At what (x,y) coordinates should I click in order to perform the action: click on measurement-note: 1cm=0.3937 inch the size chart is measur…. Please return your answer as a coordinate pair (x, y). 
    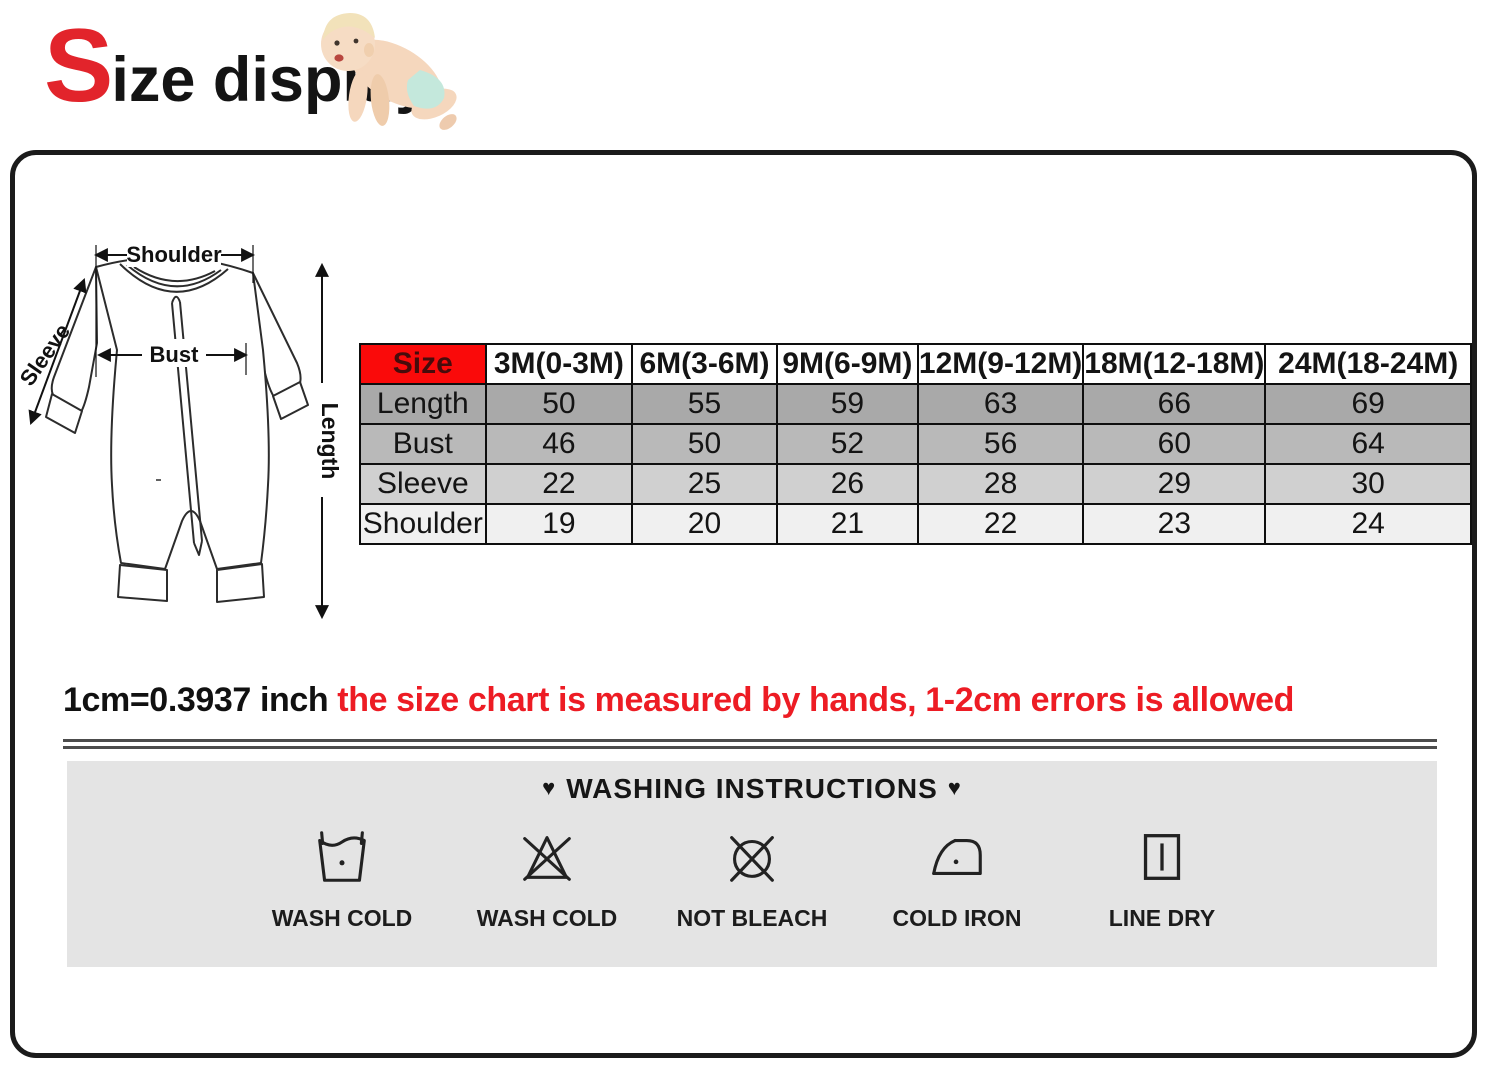
    Looking at the image, I should click on (678, 700).